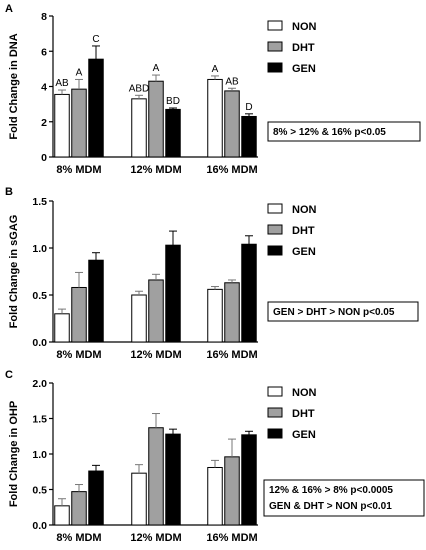 The width and height of the screenshot is (426, 550). I want to click on y-tick-label: 2, so click(44, 123).